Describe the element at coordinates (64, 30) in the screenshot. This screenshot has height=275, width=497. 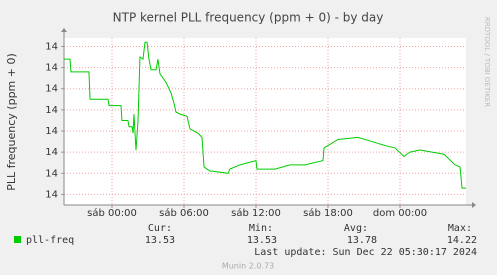
I see `y-axis-arrow` at that location.